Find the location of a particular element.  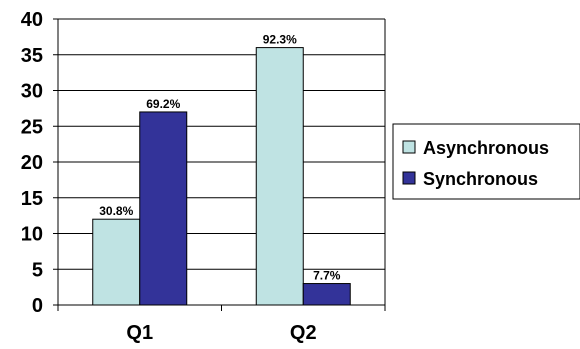

y-tick-label-15: 15 is located at coordinates (32, 199).